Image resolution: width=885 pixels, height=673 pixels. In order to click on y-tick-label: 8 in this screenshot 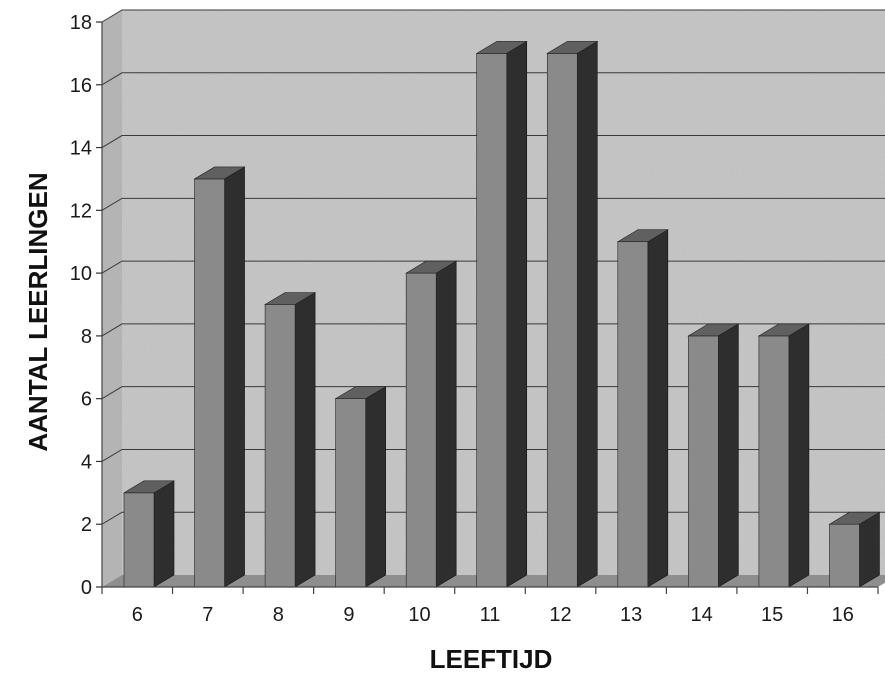, I will do `click(86, 337)`.